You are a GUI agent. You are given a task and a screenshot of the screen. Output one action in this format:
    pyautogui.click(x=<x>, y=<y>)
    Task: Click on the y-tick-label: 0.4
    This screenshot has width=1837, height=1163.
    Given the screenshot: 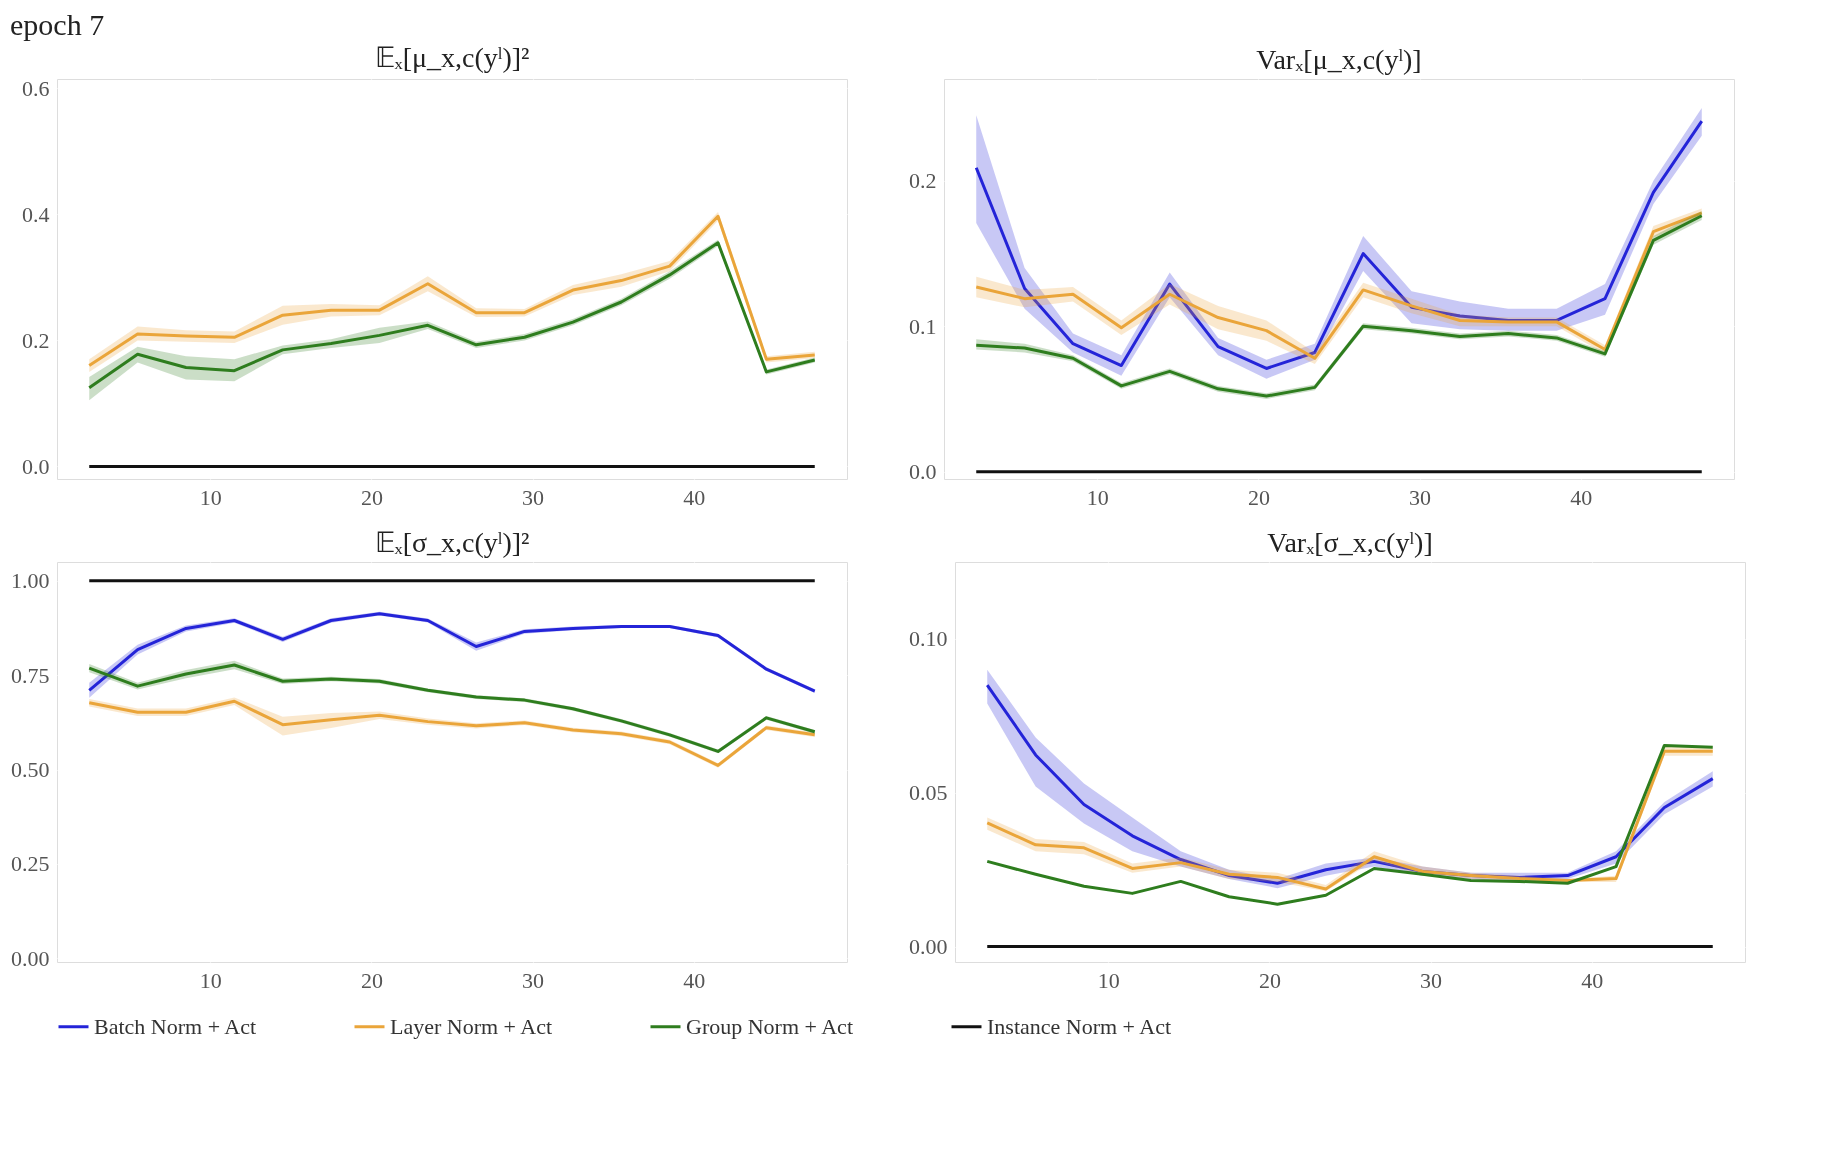 What is the action you would take?
    pyautogui.click(x=36, y=214)
    